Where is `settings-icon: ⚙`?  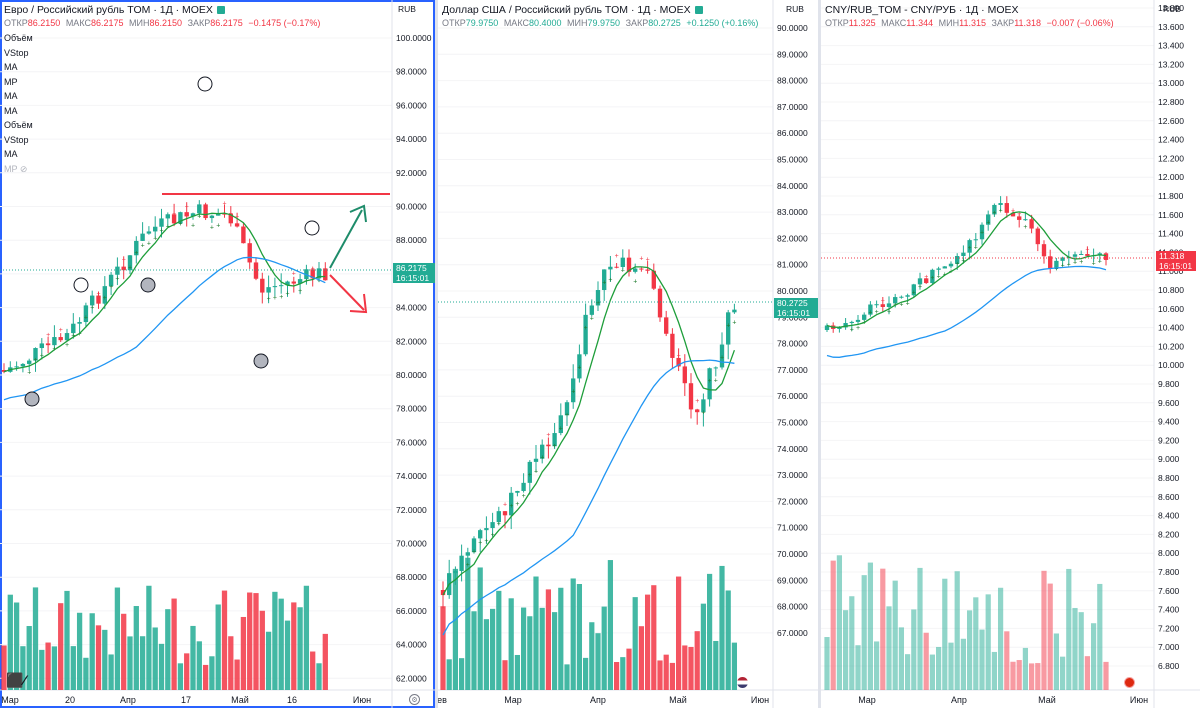 settings-icon: ⚙ is located at coordinates (414, 699).